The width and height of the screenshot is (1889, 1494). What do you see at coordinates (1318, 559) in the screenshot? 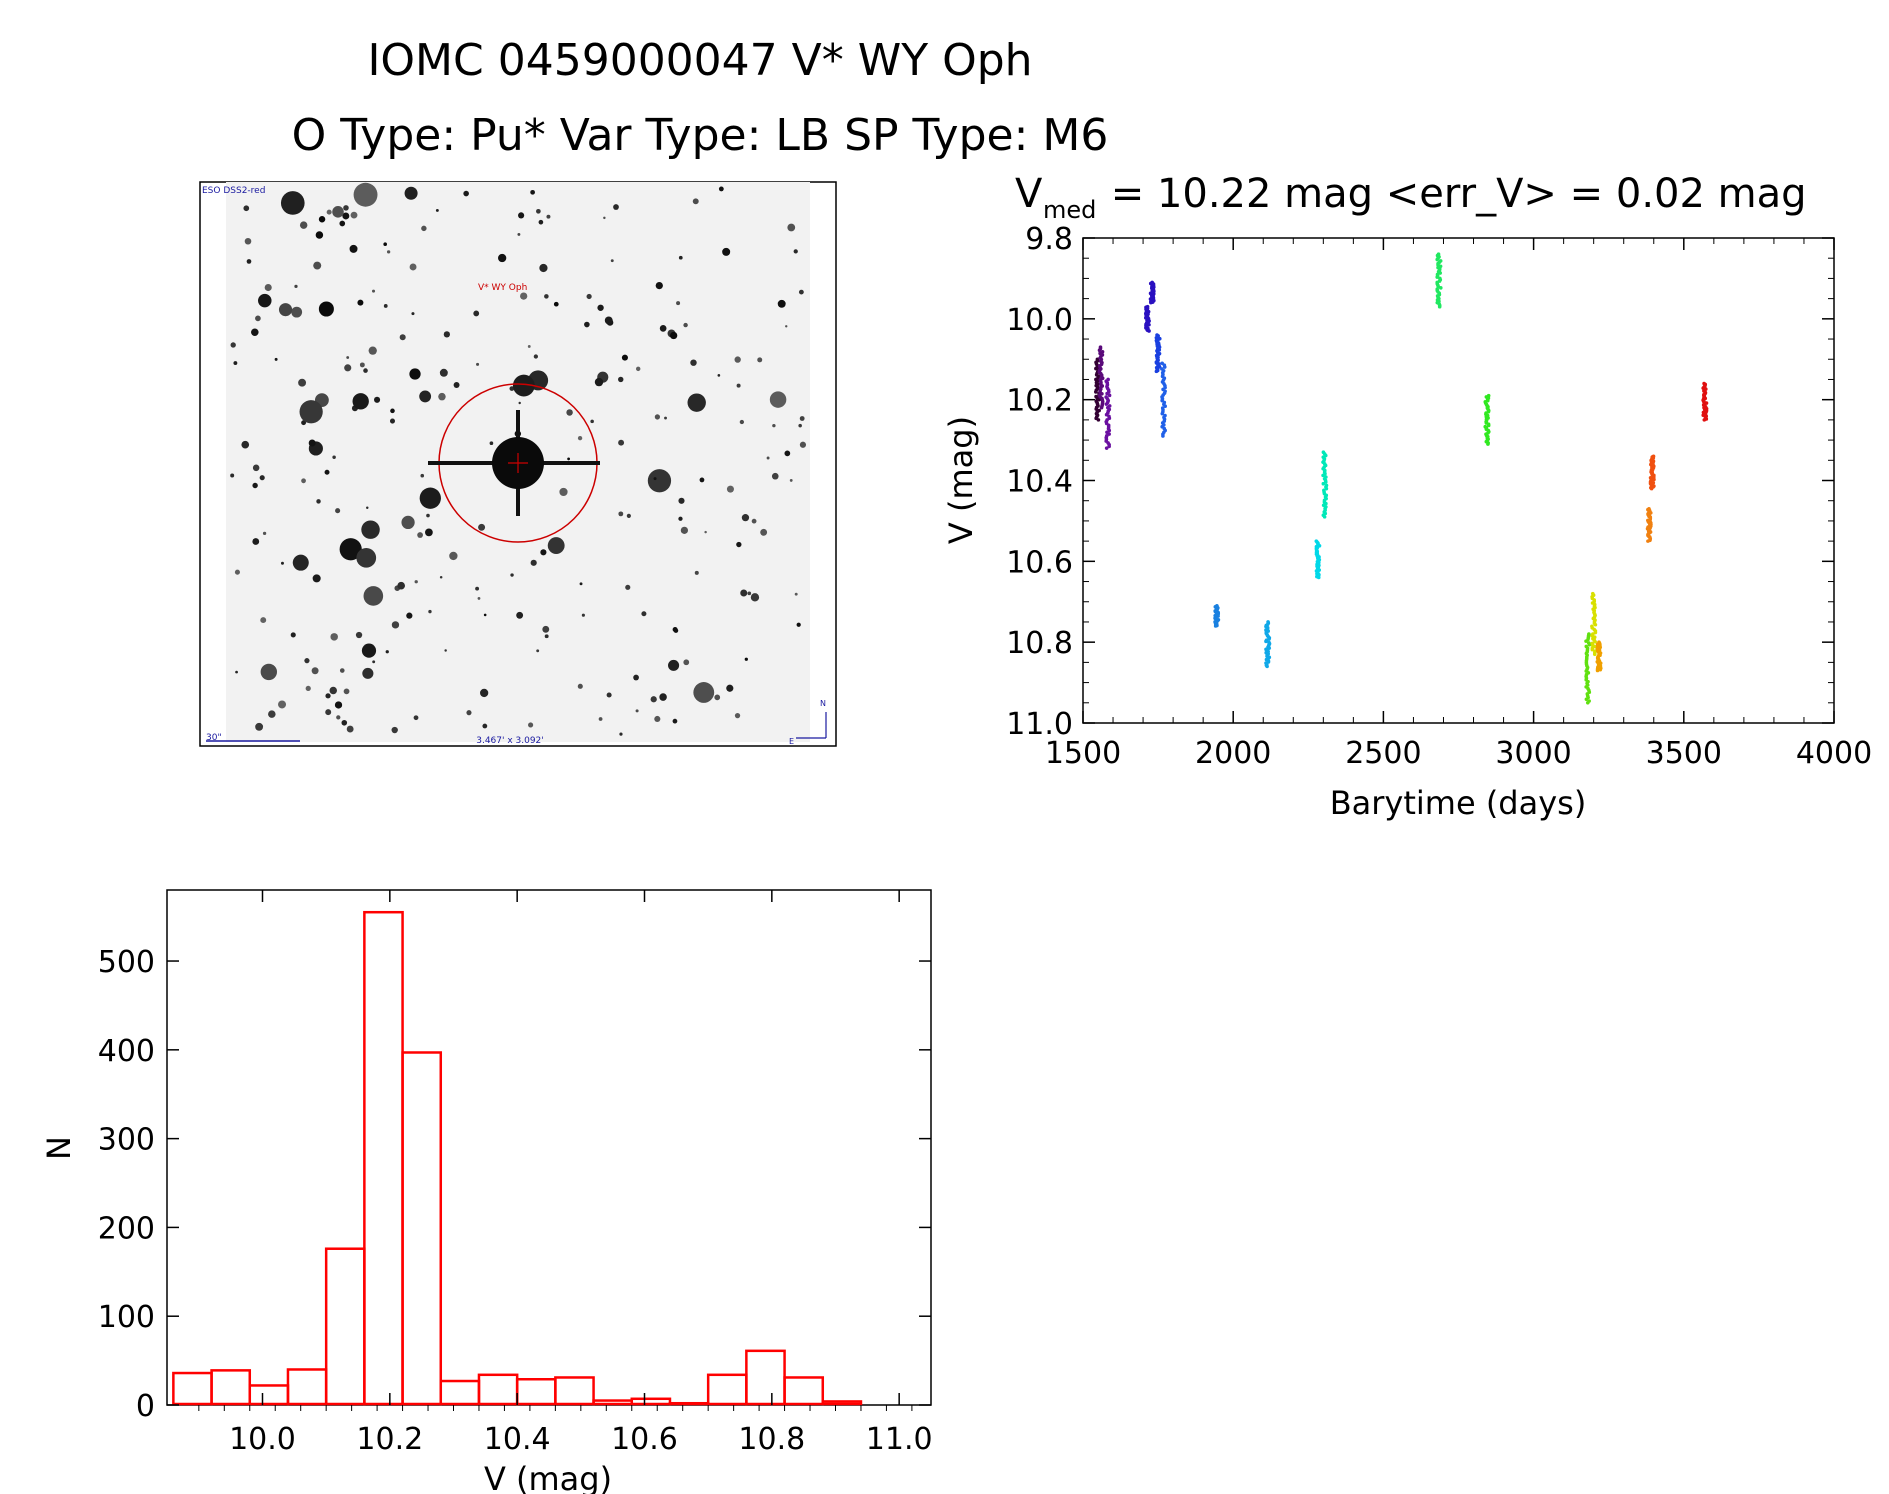
I see `lc-series-s10` at bounding box center [1318, 559].